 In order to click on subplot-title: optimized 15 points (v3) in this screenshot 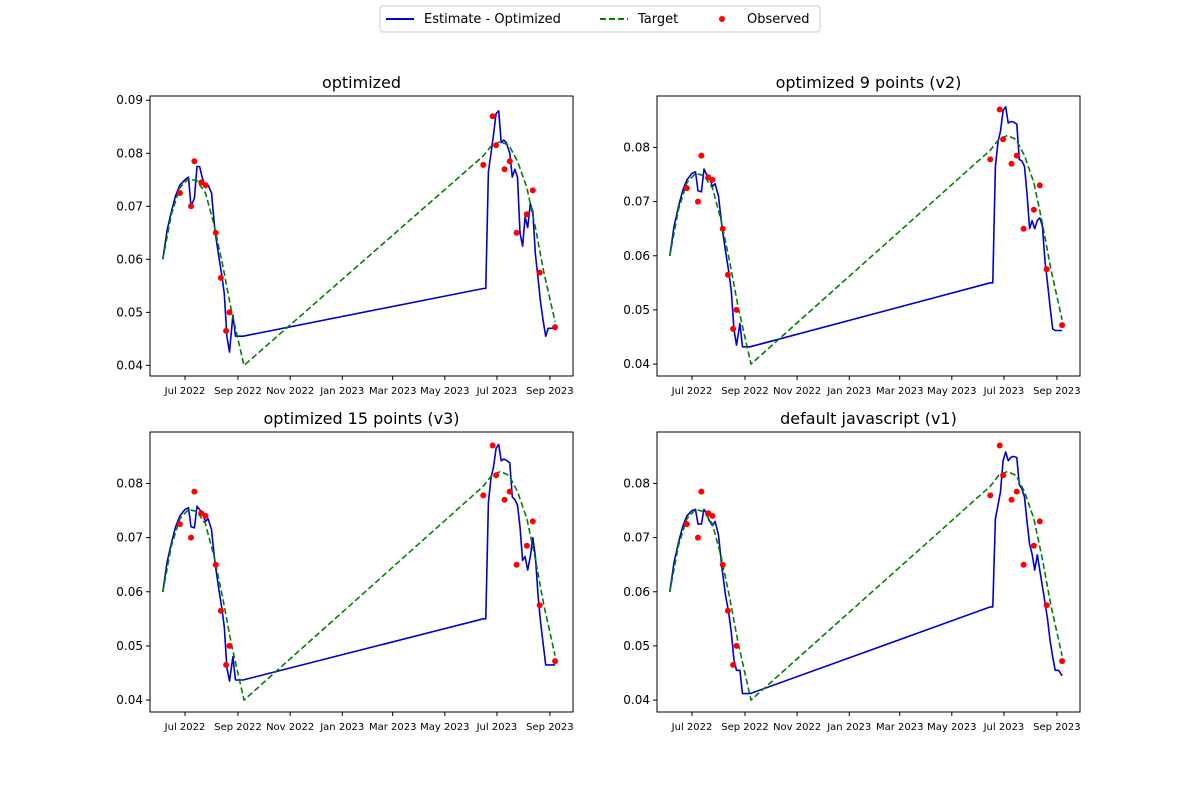, I will do `click(362, 418)`.